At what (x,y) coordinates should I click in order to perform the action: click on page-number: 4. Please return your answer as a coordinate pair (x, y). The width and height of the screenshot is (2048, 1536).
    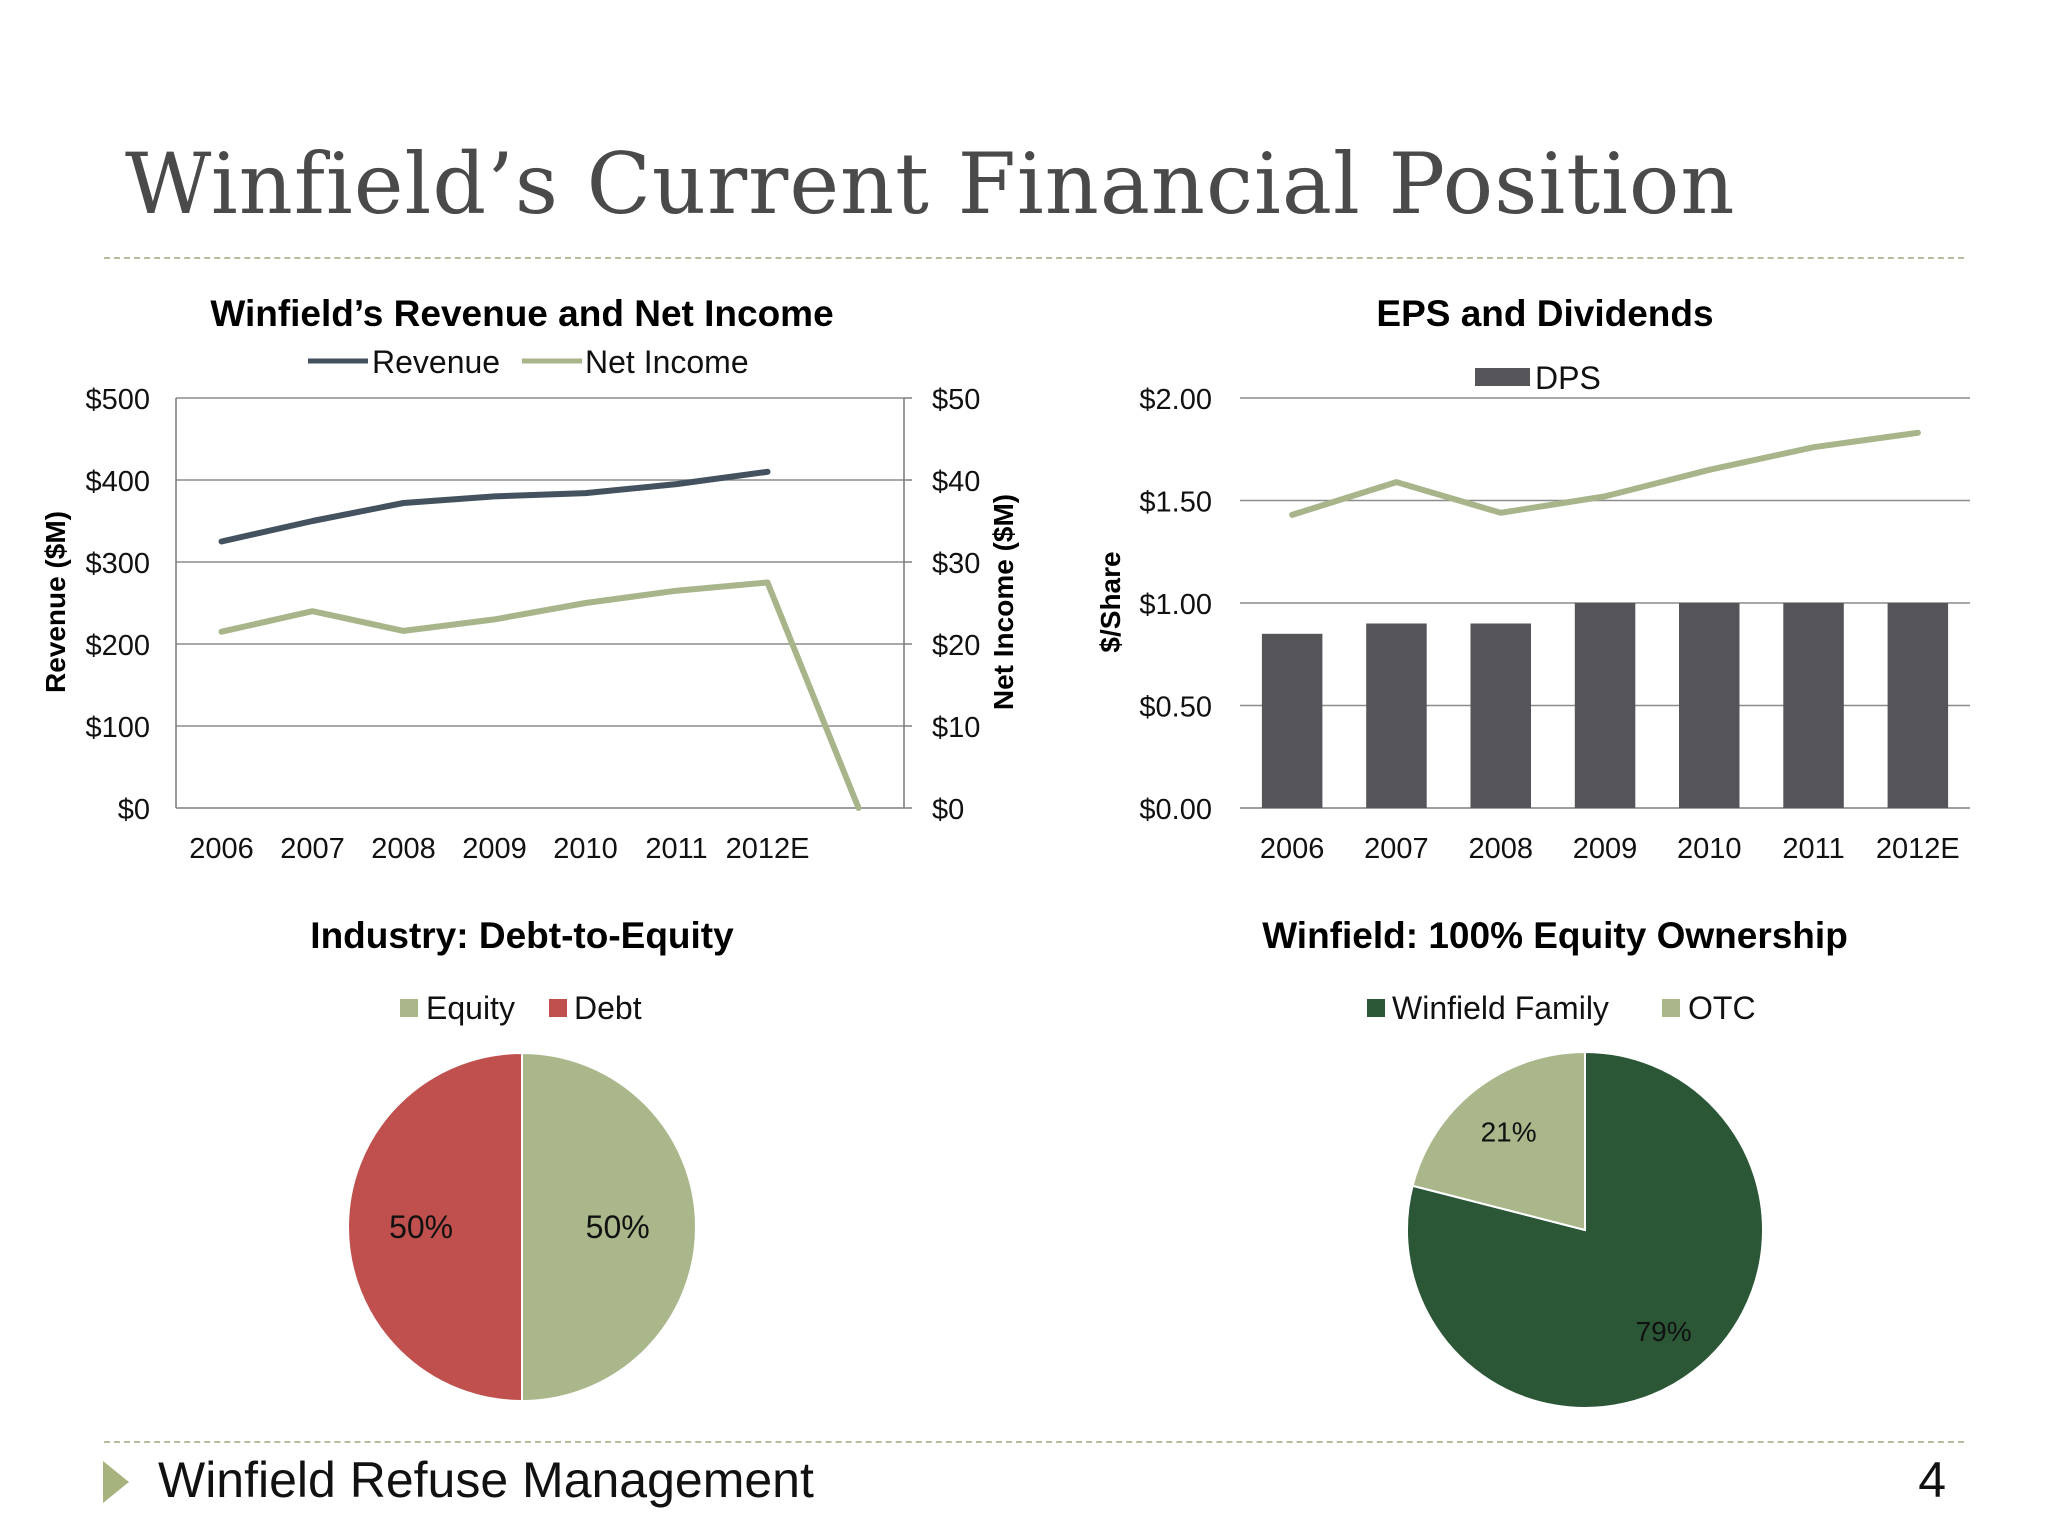
    Looking at the image, I should click on (1932, 1480).